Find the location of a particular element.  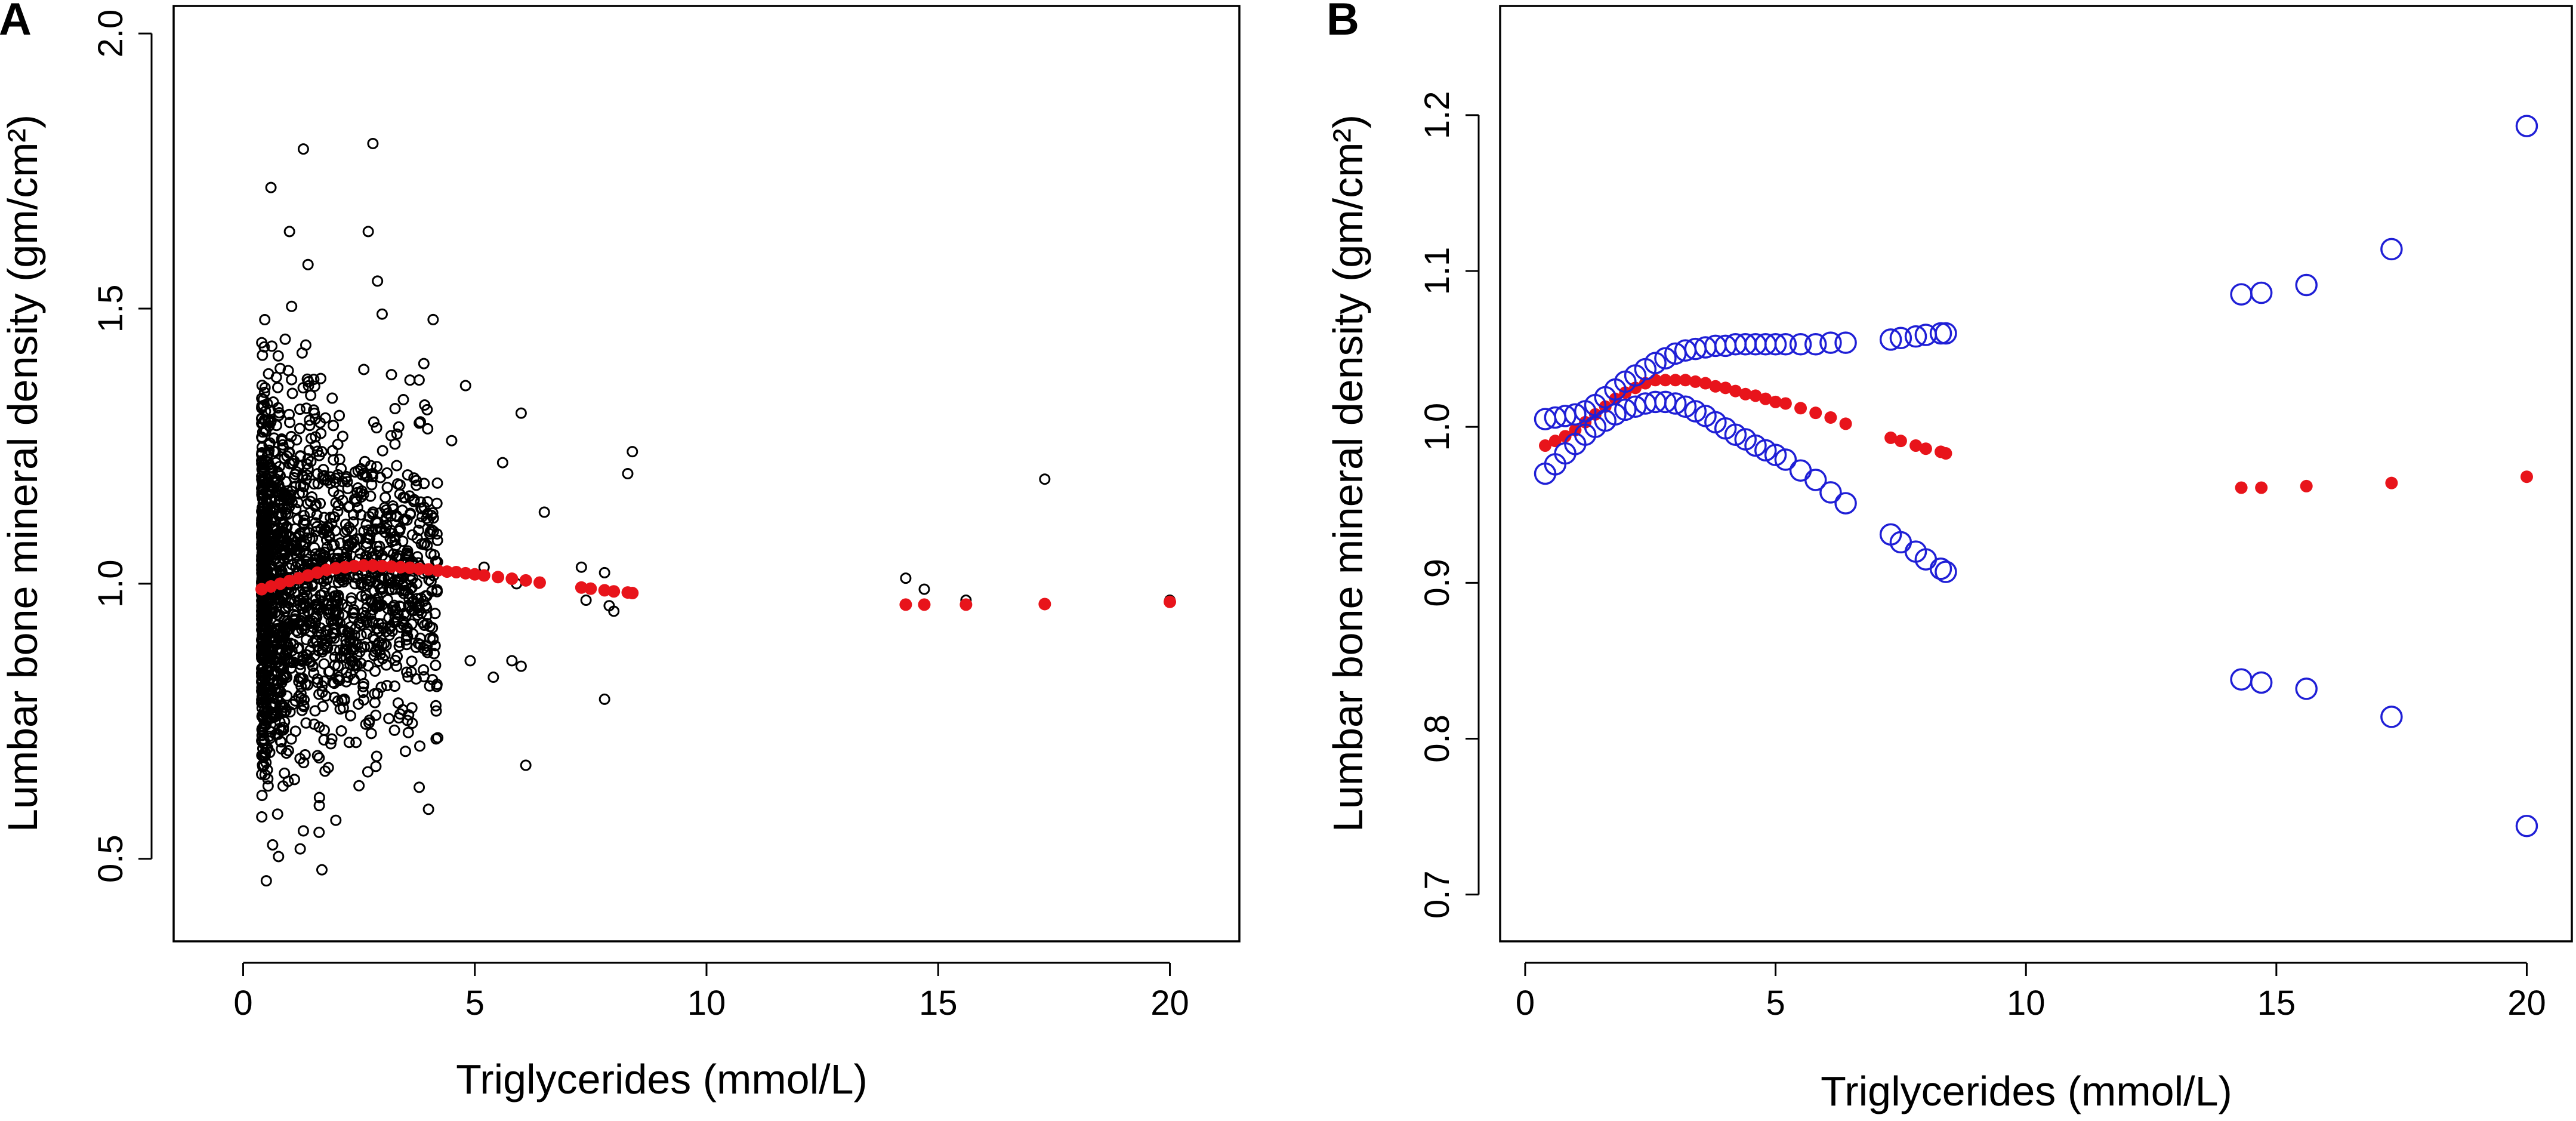

panel-a-y-axis-title: Lumbar bone mineral density (gm/cm²) is located at coordinates (23, 473).